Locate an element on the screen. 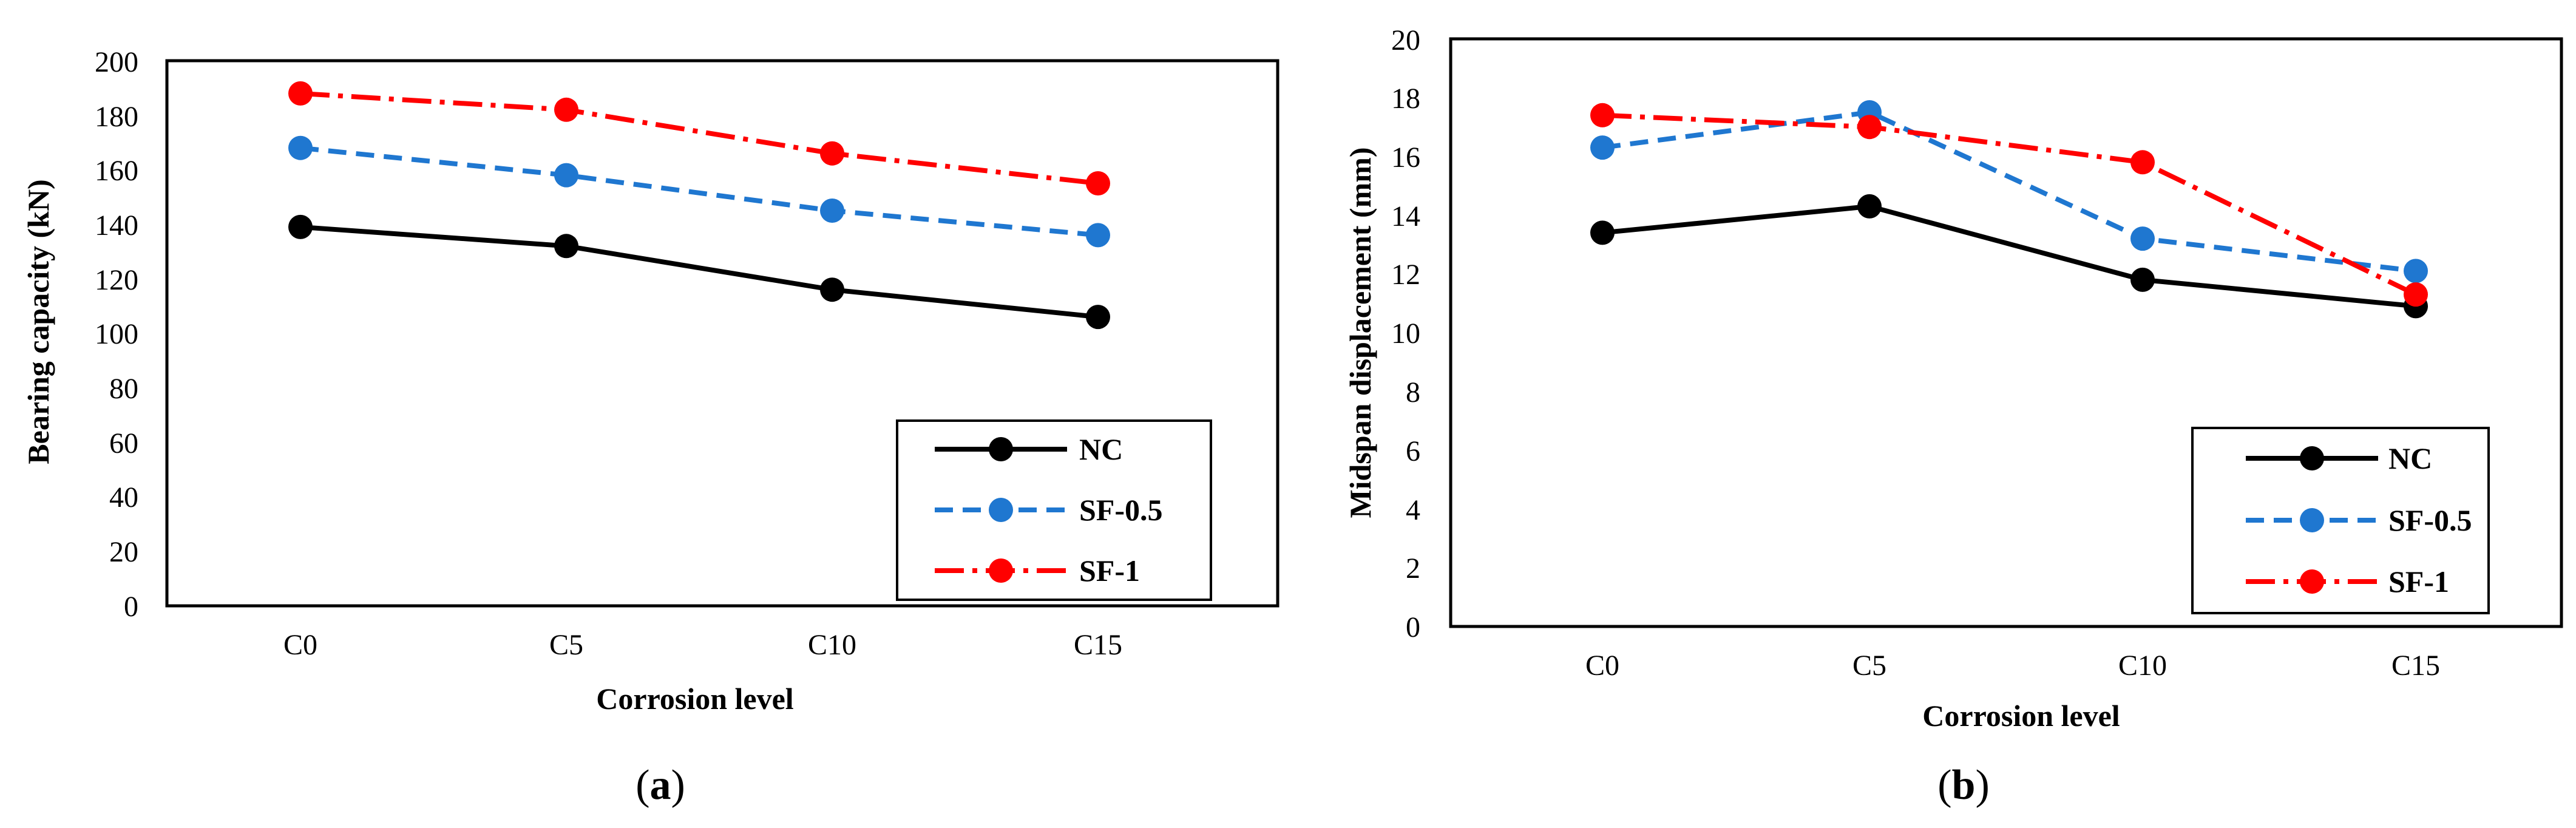 This screenshot has height=828, width=2576. y-tick-label: 60 is located at coordinates (124, 444).